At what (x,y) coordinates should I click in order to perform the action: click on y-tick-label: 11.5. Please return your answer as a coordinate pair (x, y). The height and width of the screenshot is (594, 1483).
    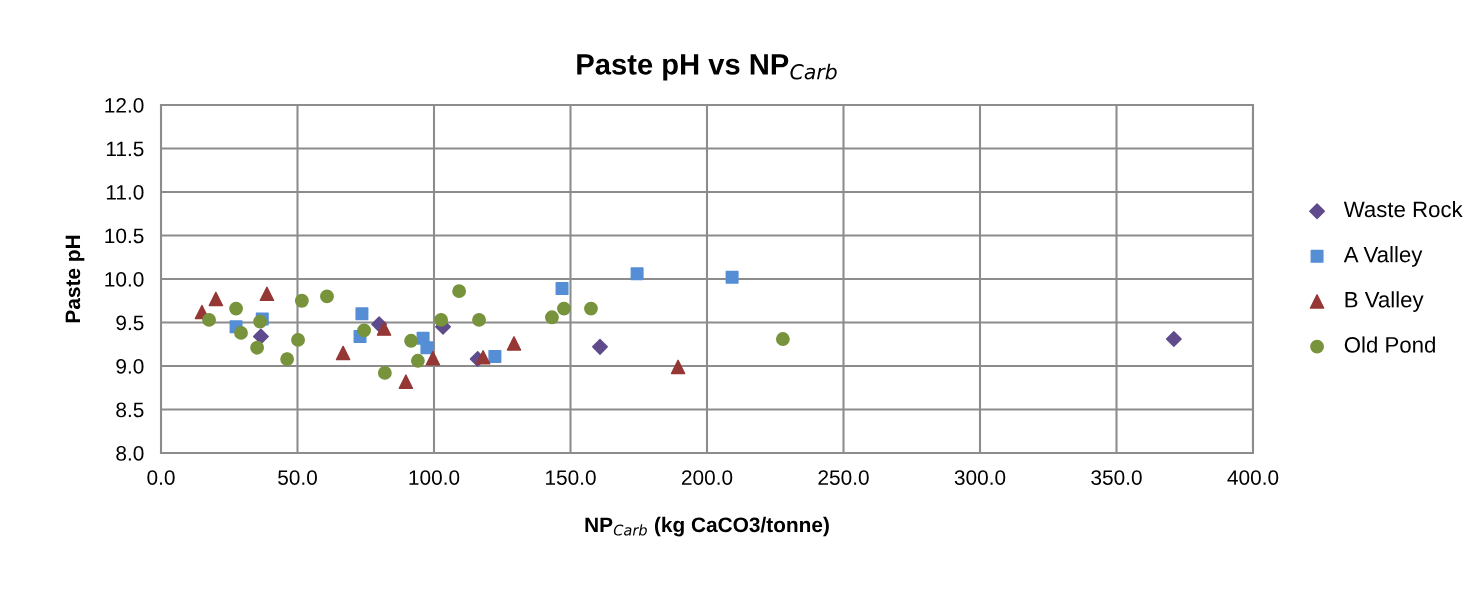
    Looking at the image, I should click on (125, 149).